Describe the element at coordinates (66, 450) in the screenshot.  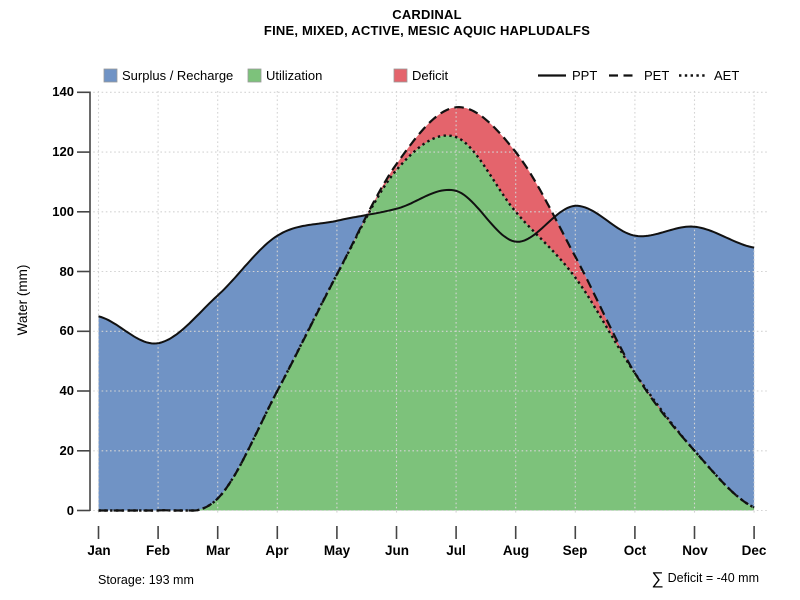
I see `y-tick-label: 20` at that location.